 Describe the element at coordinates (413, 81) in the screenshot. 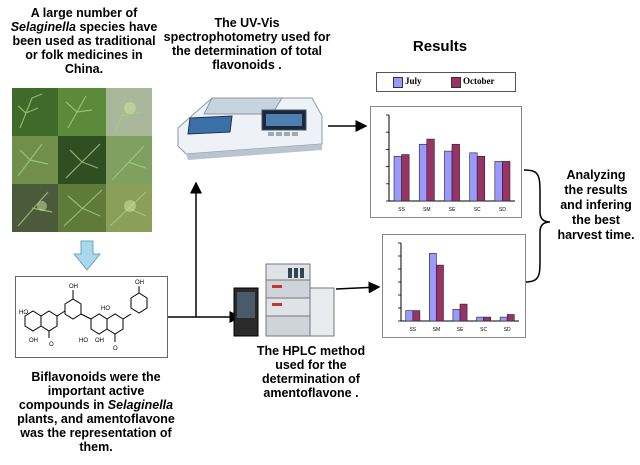

I see `legend-label-july: July` at that location.